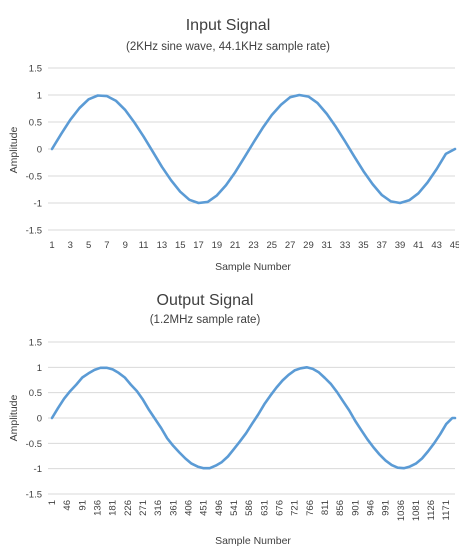  Describe the element at coordinates (325, 507) in the screenshot. I see `x-tick-label: 811` at that location.